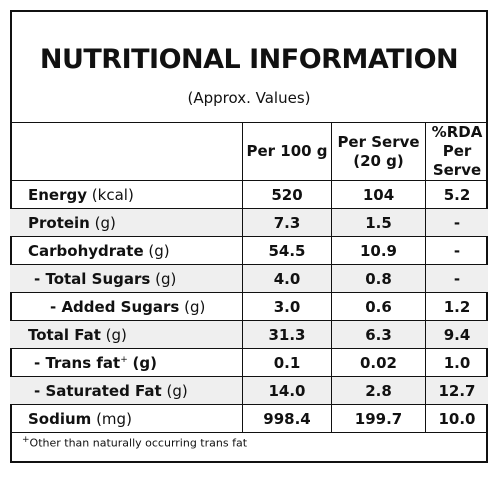  I want to click on row-label: Total Fat (g), so click(126, 334).